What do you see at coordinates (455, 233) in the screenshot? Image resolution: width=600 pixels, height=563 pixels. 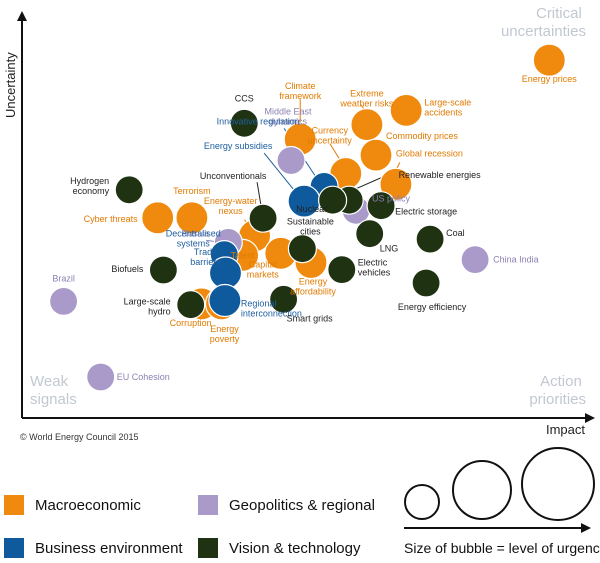 I see `bubble-label-coal: Coal` at bounding box center [455, 233].